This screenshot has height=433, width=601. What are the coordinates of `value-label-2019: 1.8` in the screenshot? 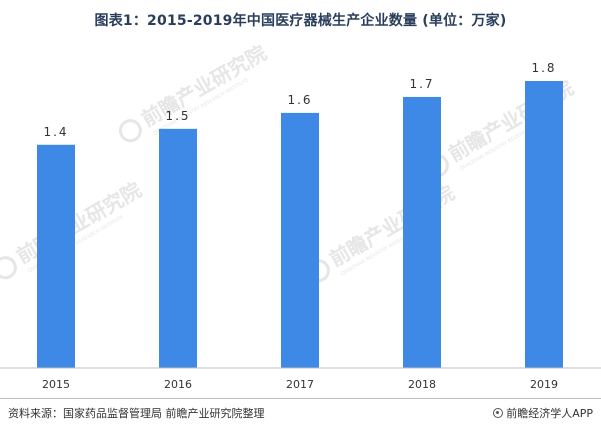 It's located at (543, 68).